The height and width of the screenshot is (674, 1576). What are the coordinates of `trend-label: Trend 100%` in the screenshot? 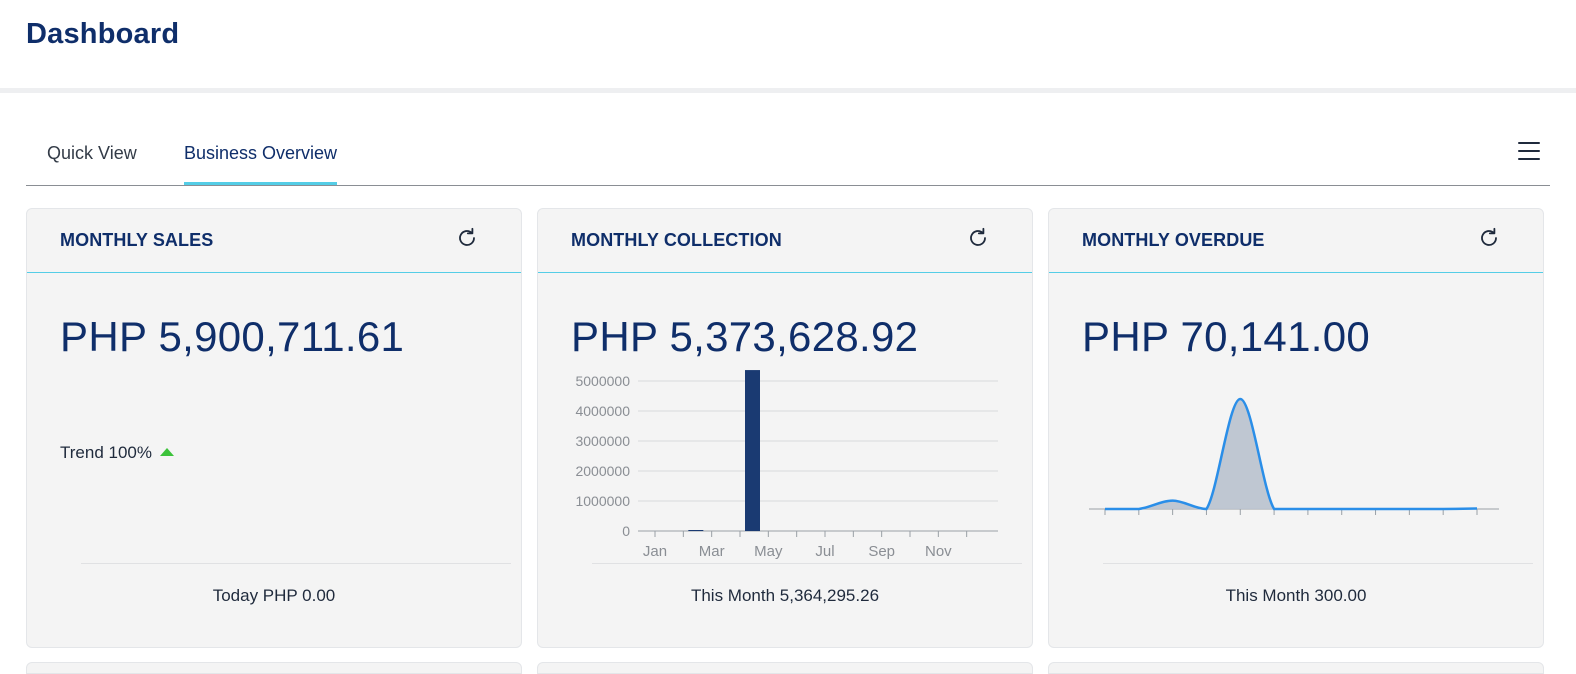 It's located at (106, 452).